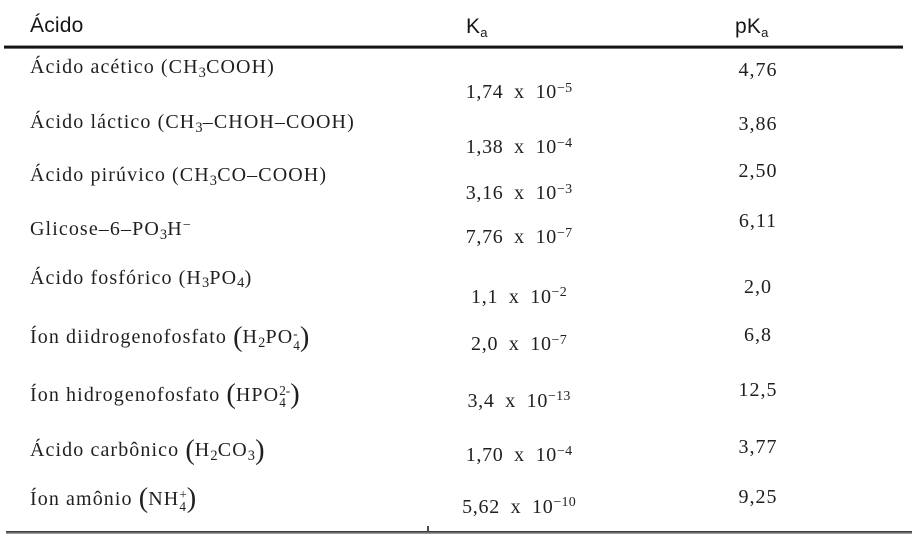 The width and height of the screenshot is (914, 556). What do you see at coordinates (457, 504) in the screenshot?
I see `table-row: Íon amônio (NH +4) 5,62 x 10−10 9,25` at bounding box center [457, 504].